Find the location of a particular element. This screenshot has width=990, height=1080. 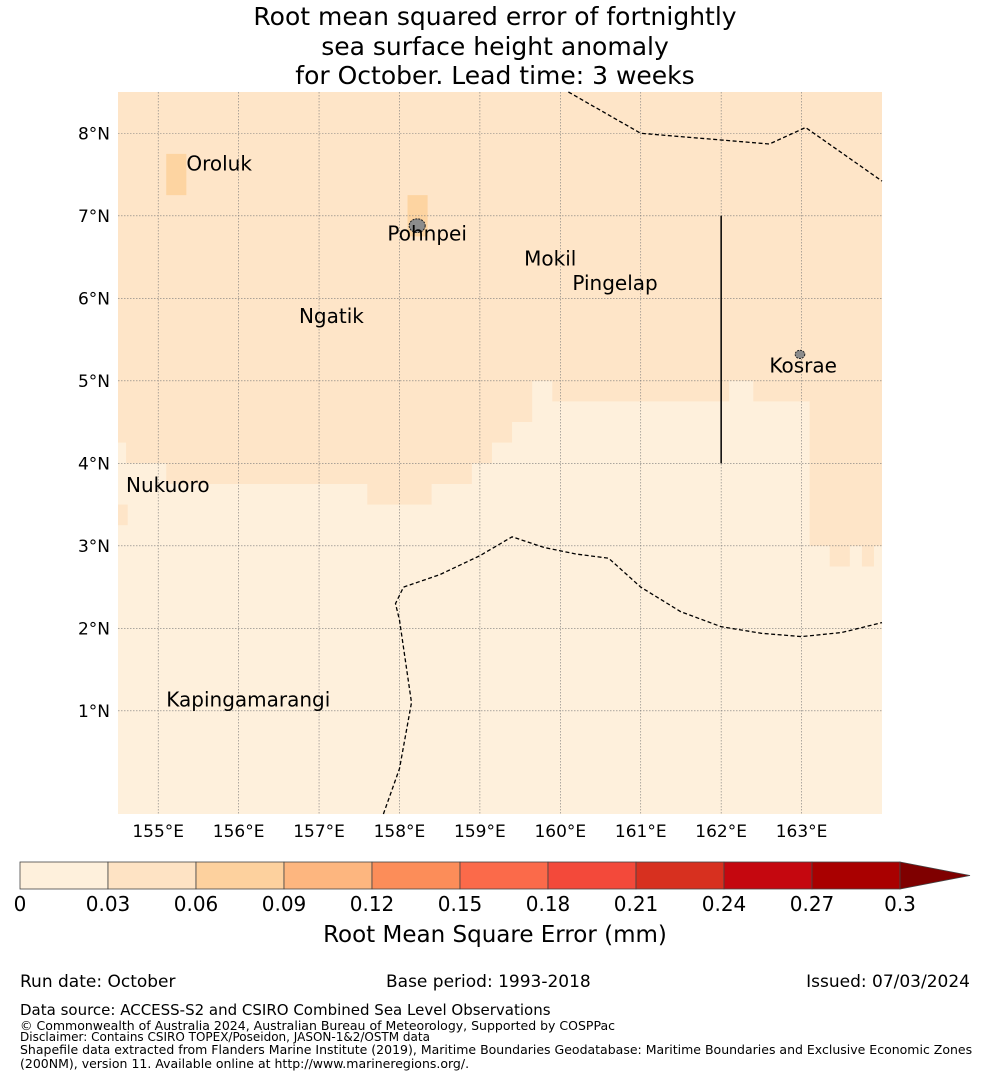

lon-tick-label: 156°E is located at coordinates (239, 832).